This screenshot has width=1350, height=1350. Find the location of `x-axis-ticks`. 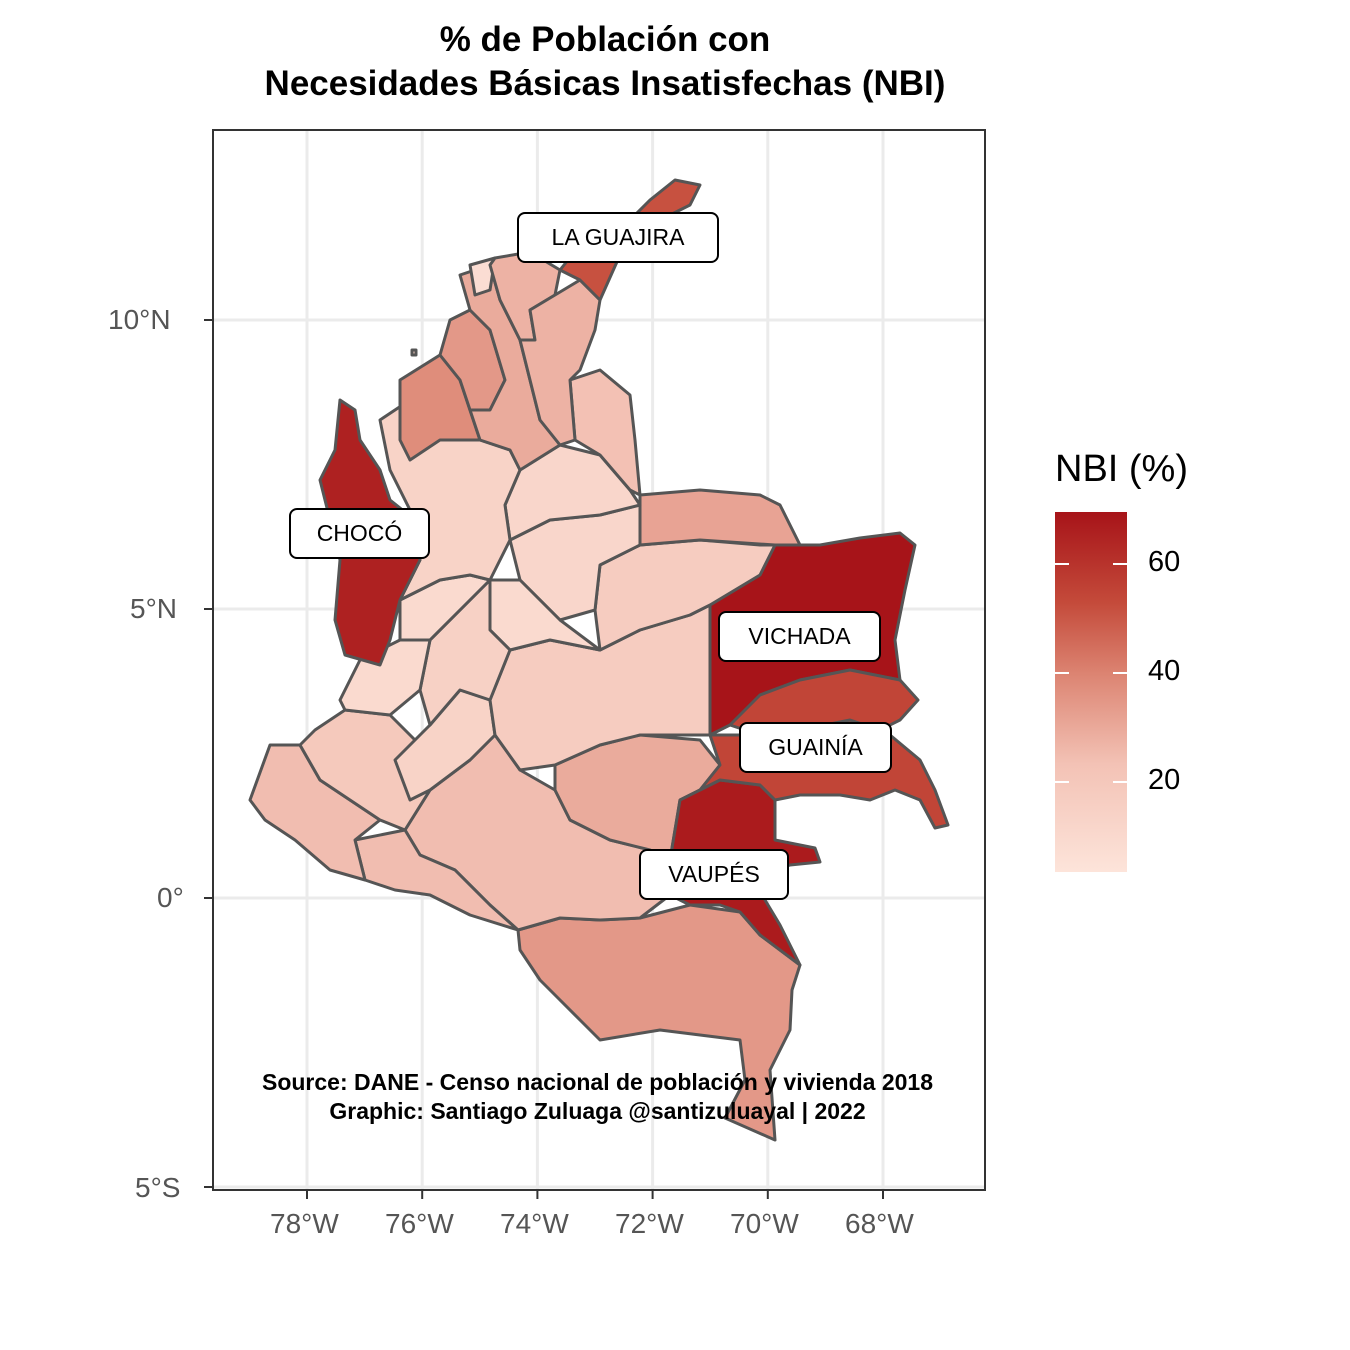

x-axis-ticks is located at coordinates (595, 1194).